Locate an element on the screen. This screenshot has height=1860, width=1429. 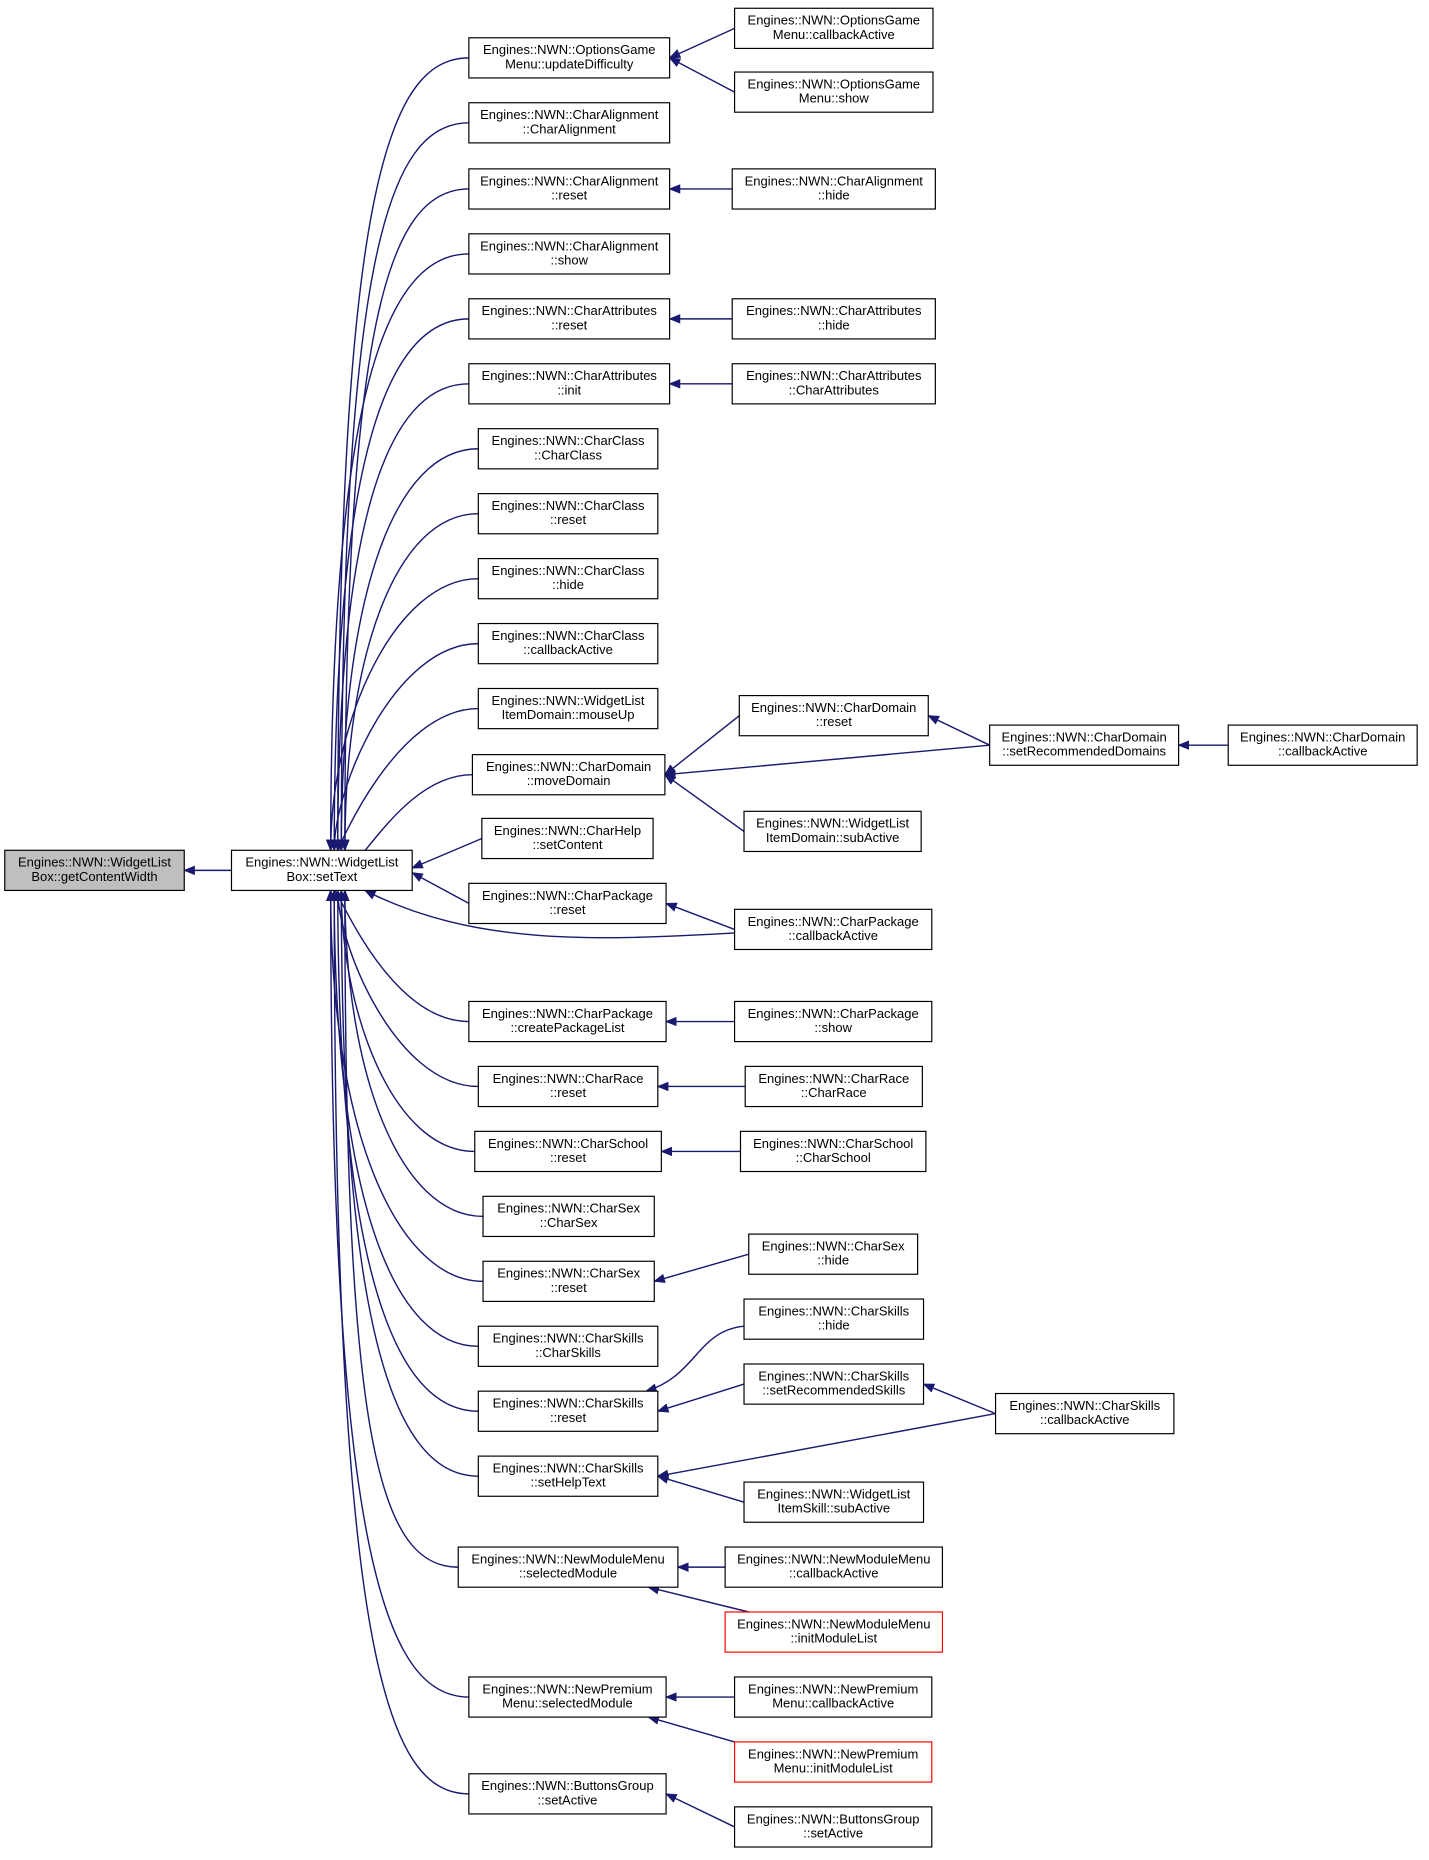
node-label: Engines::NWN::CharAlignment is located at coordinates (569, 180).